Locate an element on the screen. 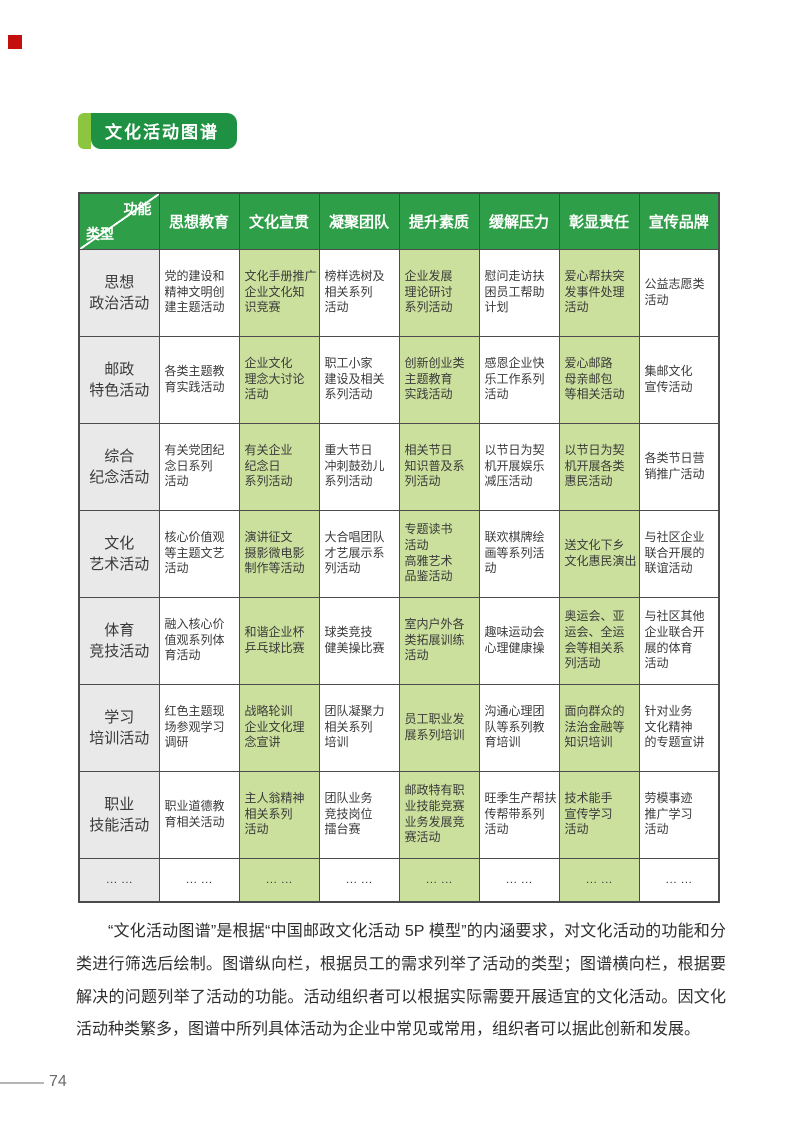 The image size is (800, 1132). activity-cell: 各类节日营 销推广活动 is located at coordinates (679, 466).